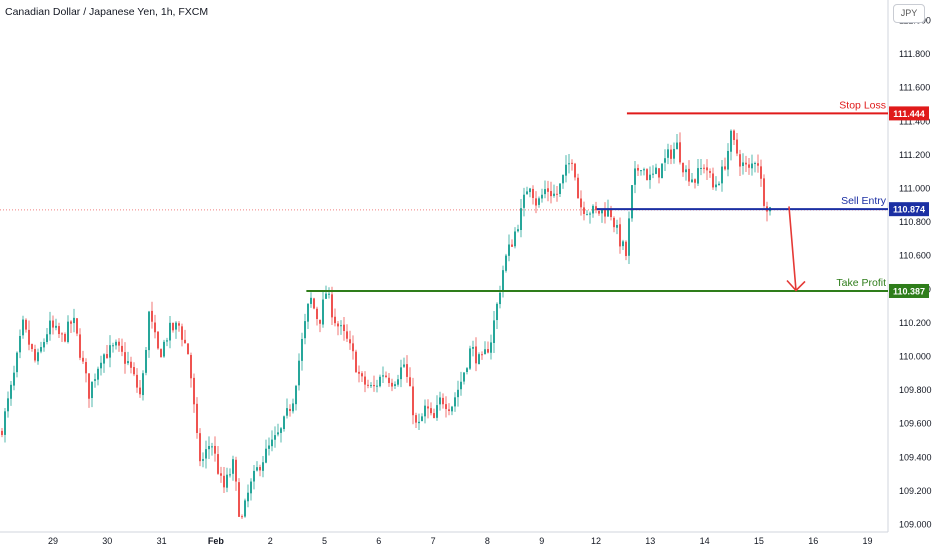  I want to click on x-tick-label: 8, so click(487, 541).